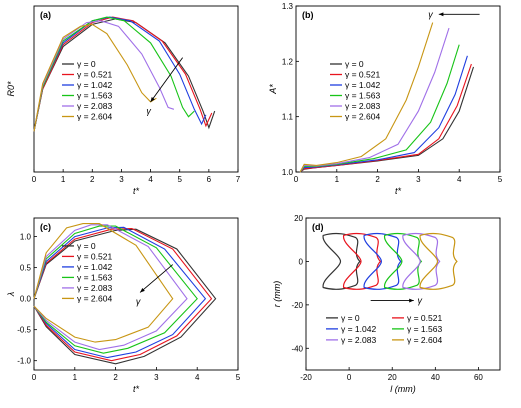  I want to click on y-axis-label: R0*, so click(11, 89).